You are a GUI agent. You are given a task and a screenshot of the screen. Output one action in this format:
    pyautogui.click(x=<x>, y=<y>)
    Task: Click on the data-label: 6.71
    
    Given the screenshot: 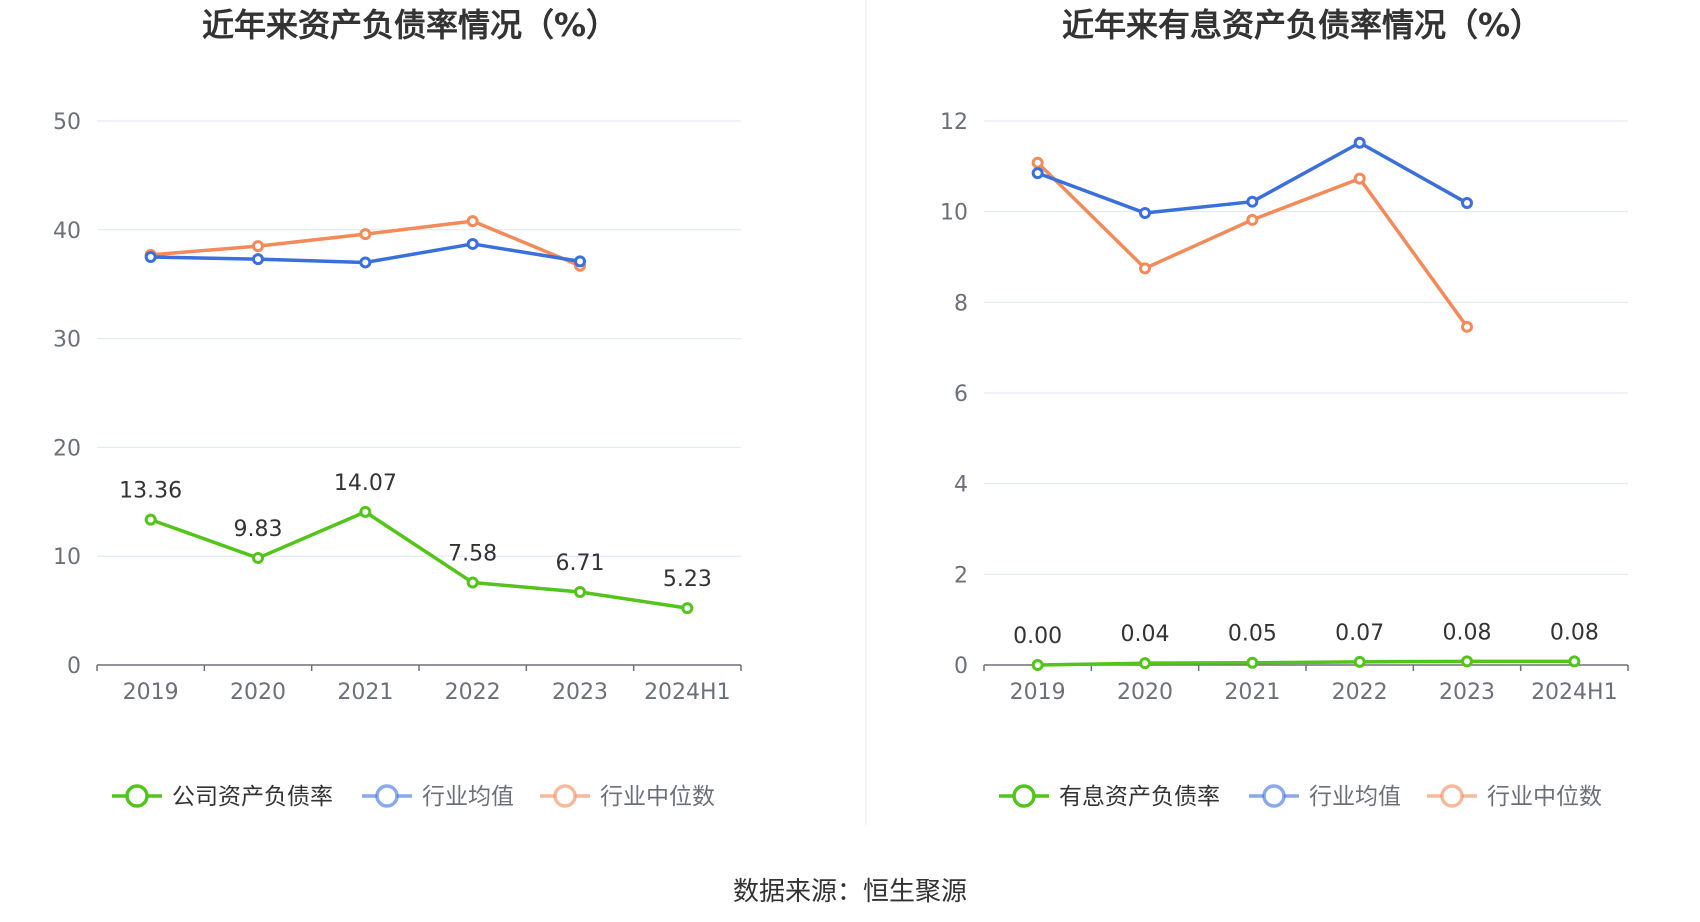 What is the action you would take?
    pyautogui.click(x=580, y=563)
    